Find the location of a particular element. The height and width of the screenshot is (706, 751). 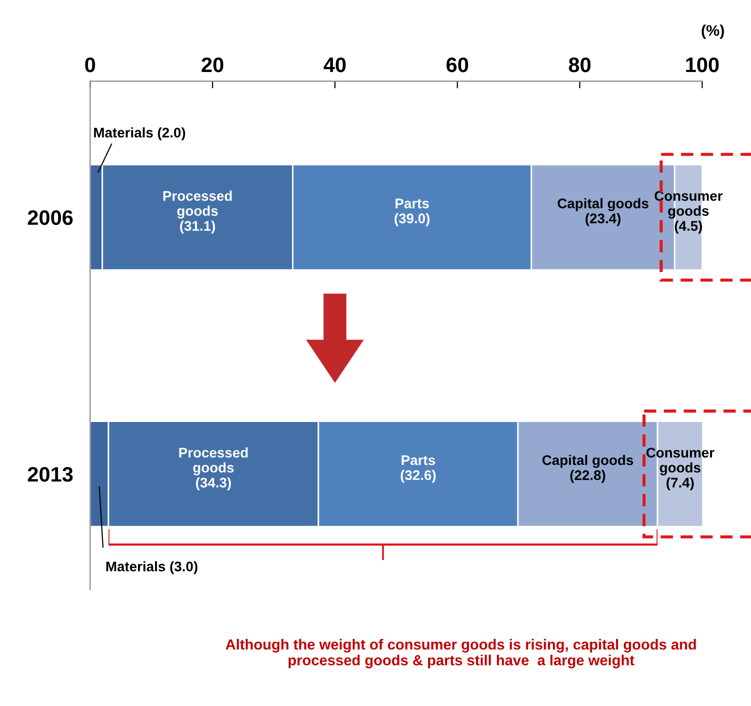

y-tick-label: 2006 is located at coordinates (50, 218).